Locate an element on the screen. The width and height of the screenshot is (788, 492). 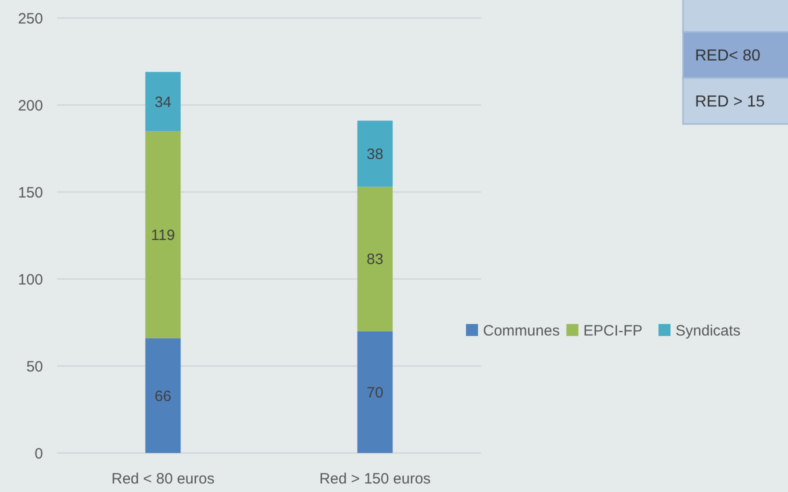
legend-label: Communes is located at coordinates (521, 331).